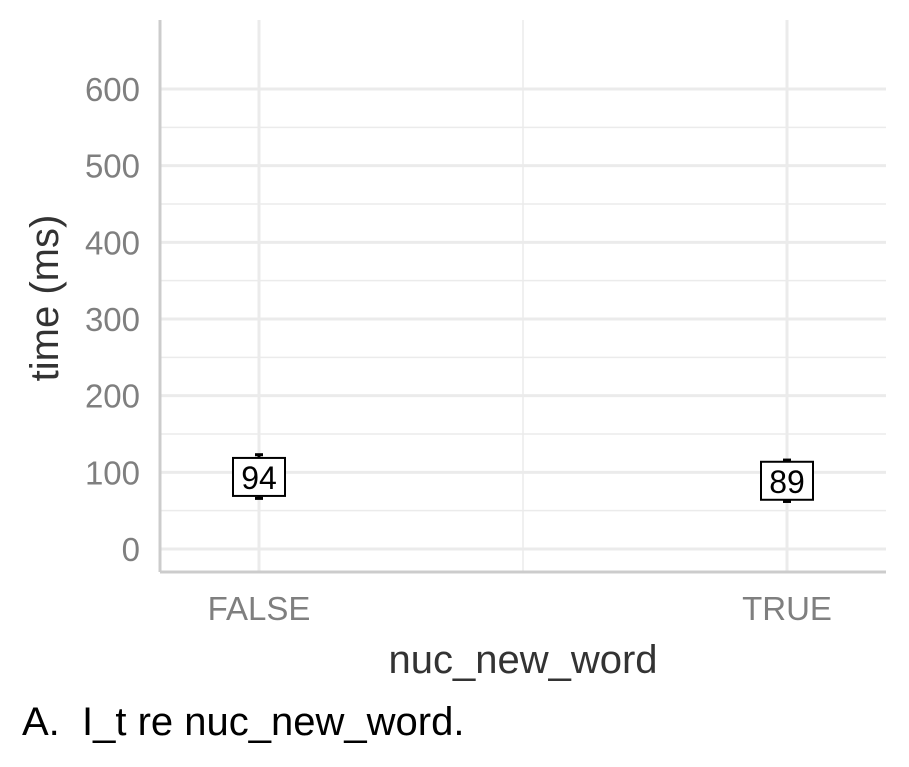  I want to click on y-tick-label: 600, so click(112, 89).